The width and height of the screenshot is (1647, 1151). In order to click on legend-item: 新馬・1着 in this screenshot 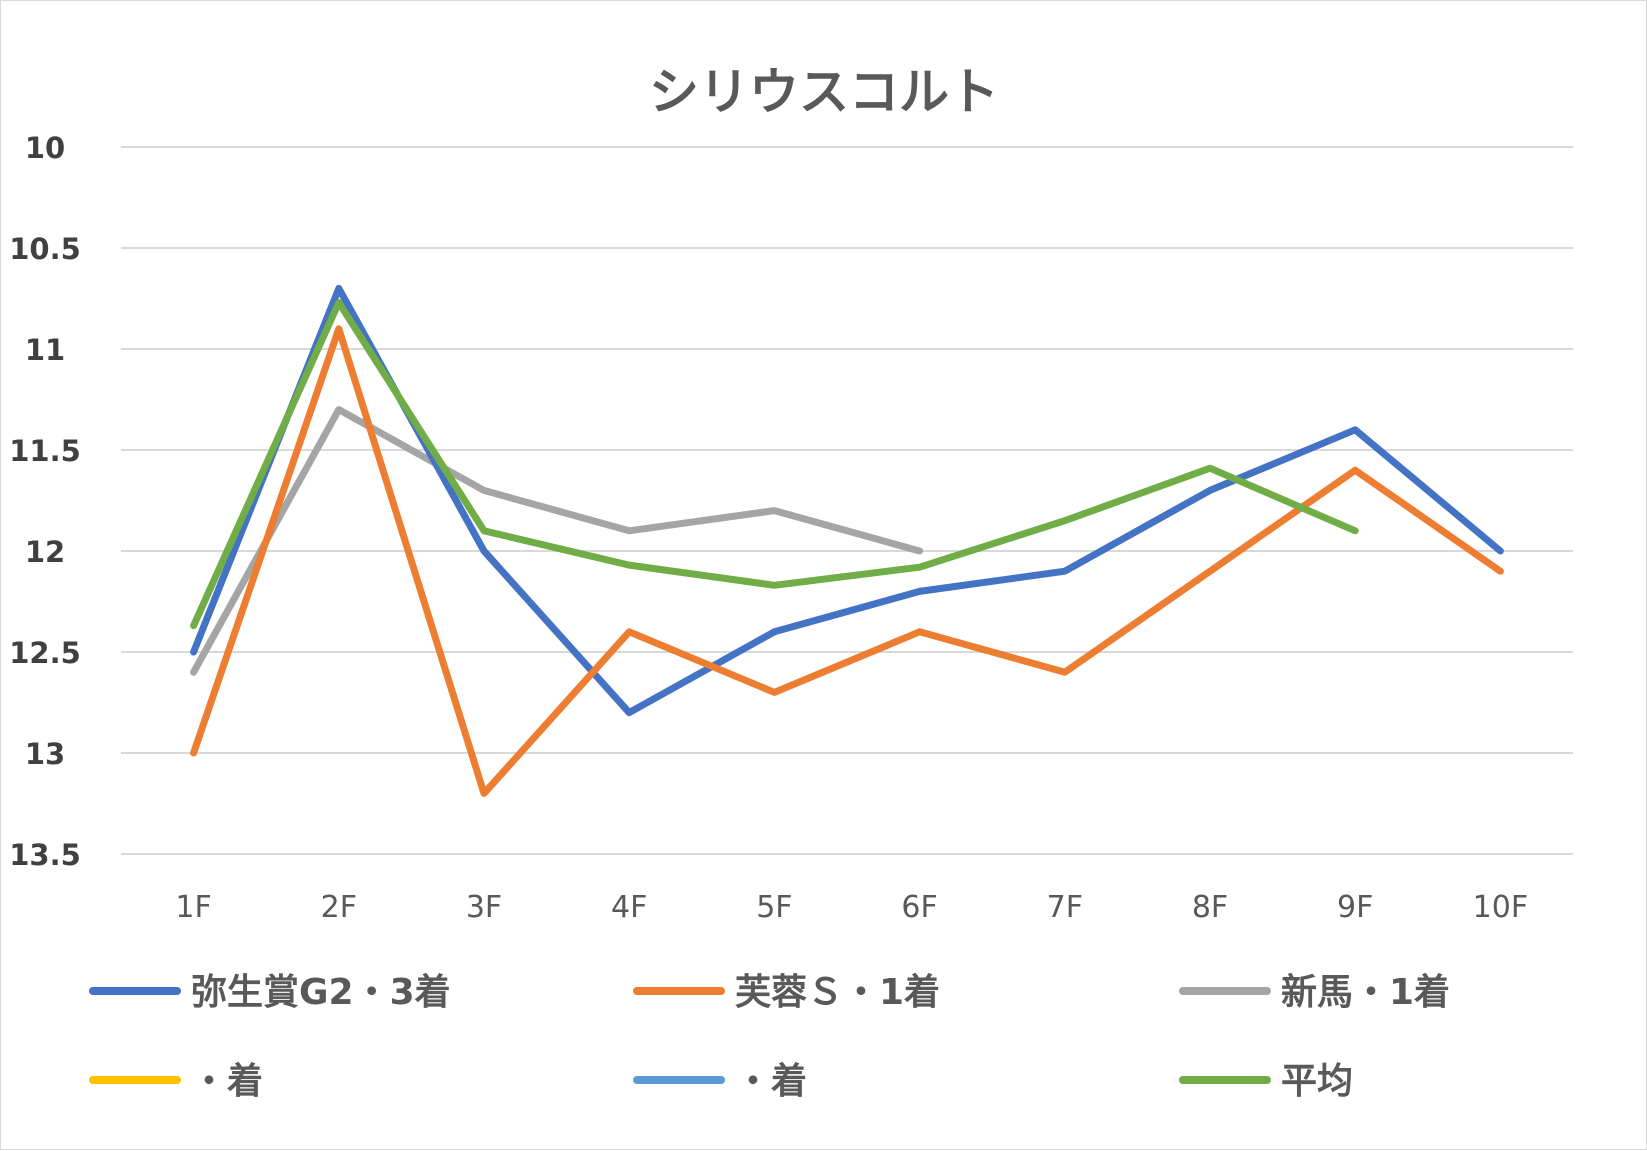, I will do `click(1314, 992)`.